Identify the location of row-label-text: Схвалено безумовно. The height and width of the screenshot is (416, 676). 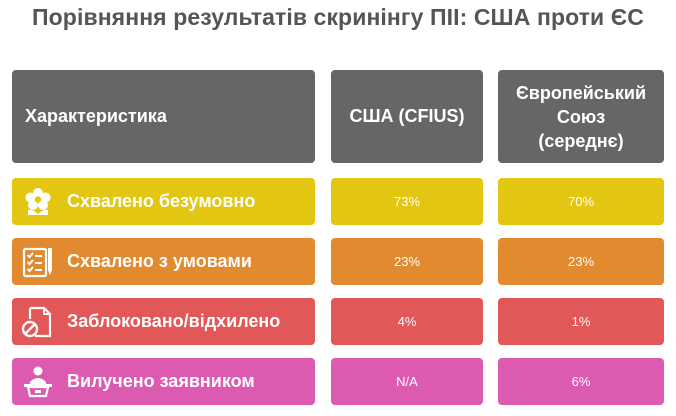
(161, 201).